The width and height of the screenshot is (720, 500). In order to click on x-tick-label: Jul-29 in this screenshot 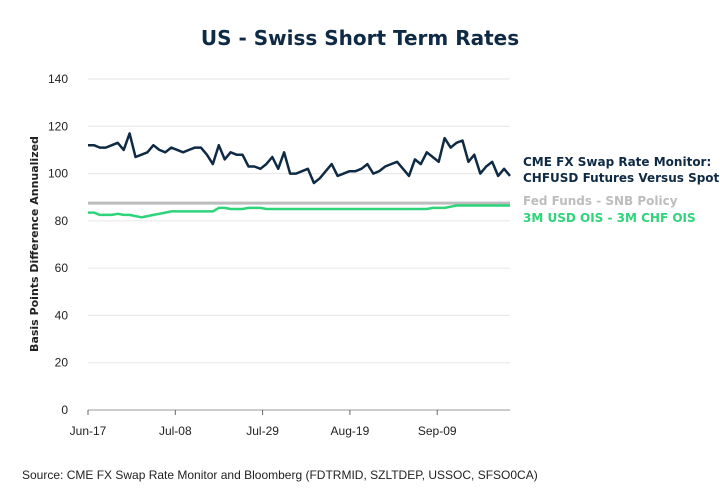, I will do `click(262, 431)`.